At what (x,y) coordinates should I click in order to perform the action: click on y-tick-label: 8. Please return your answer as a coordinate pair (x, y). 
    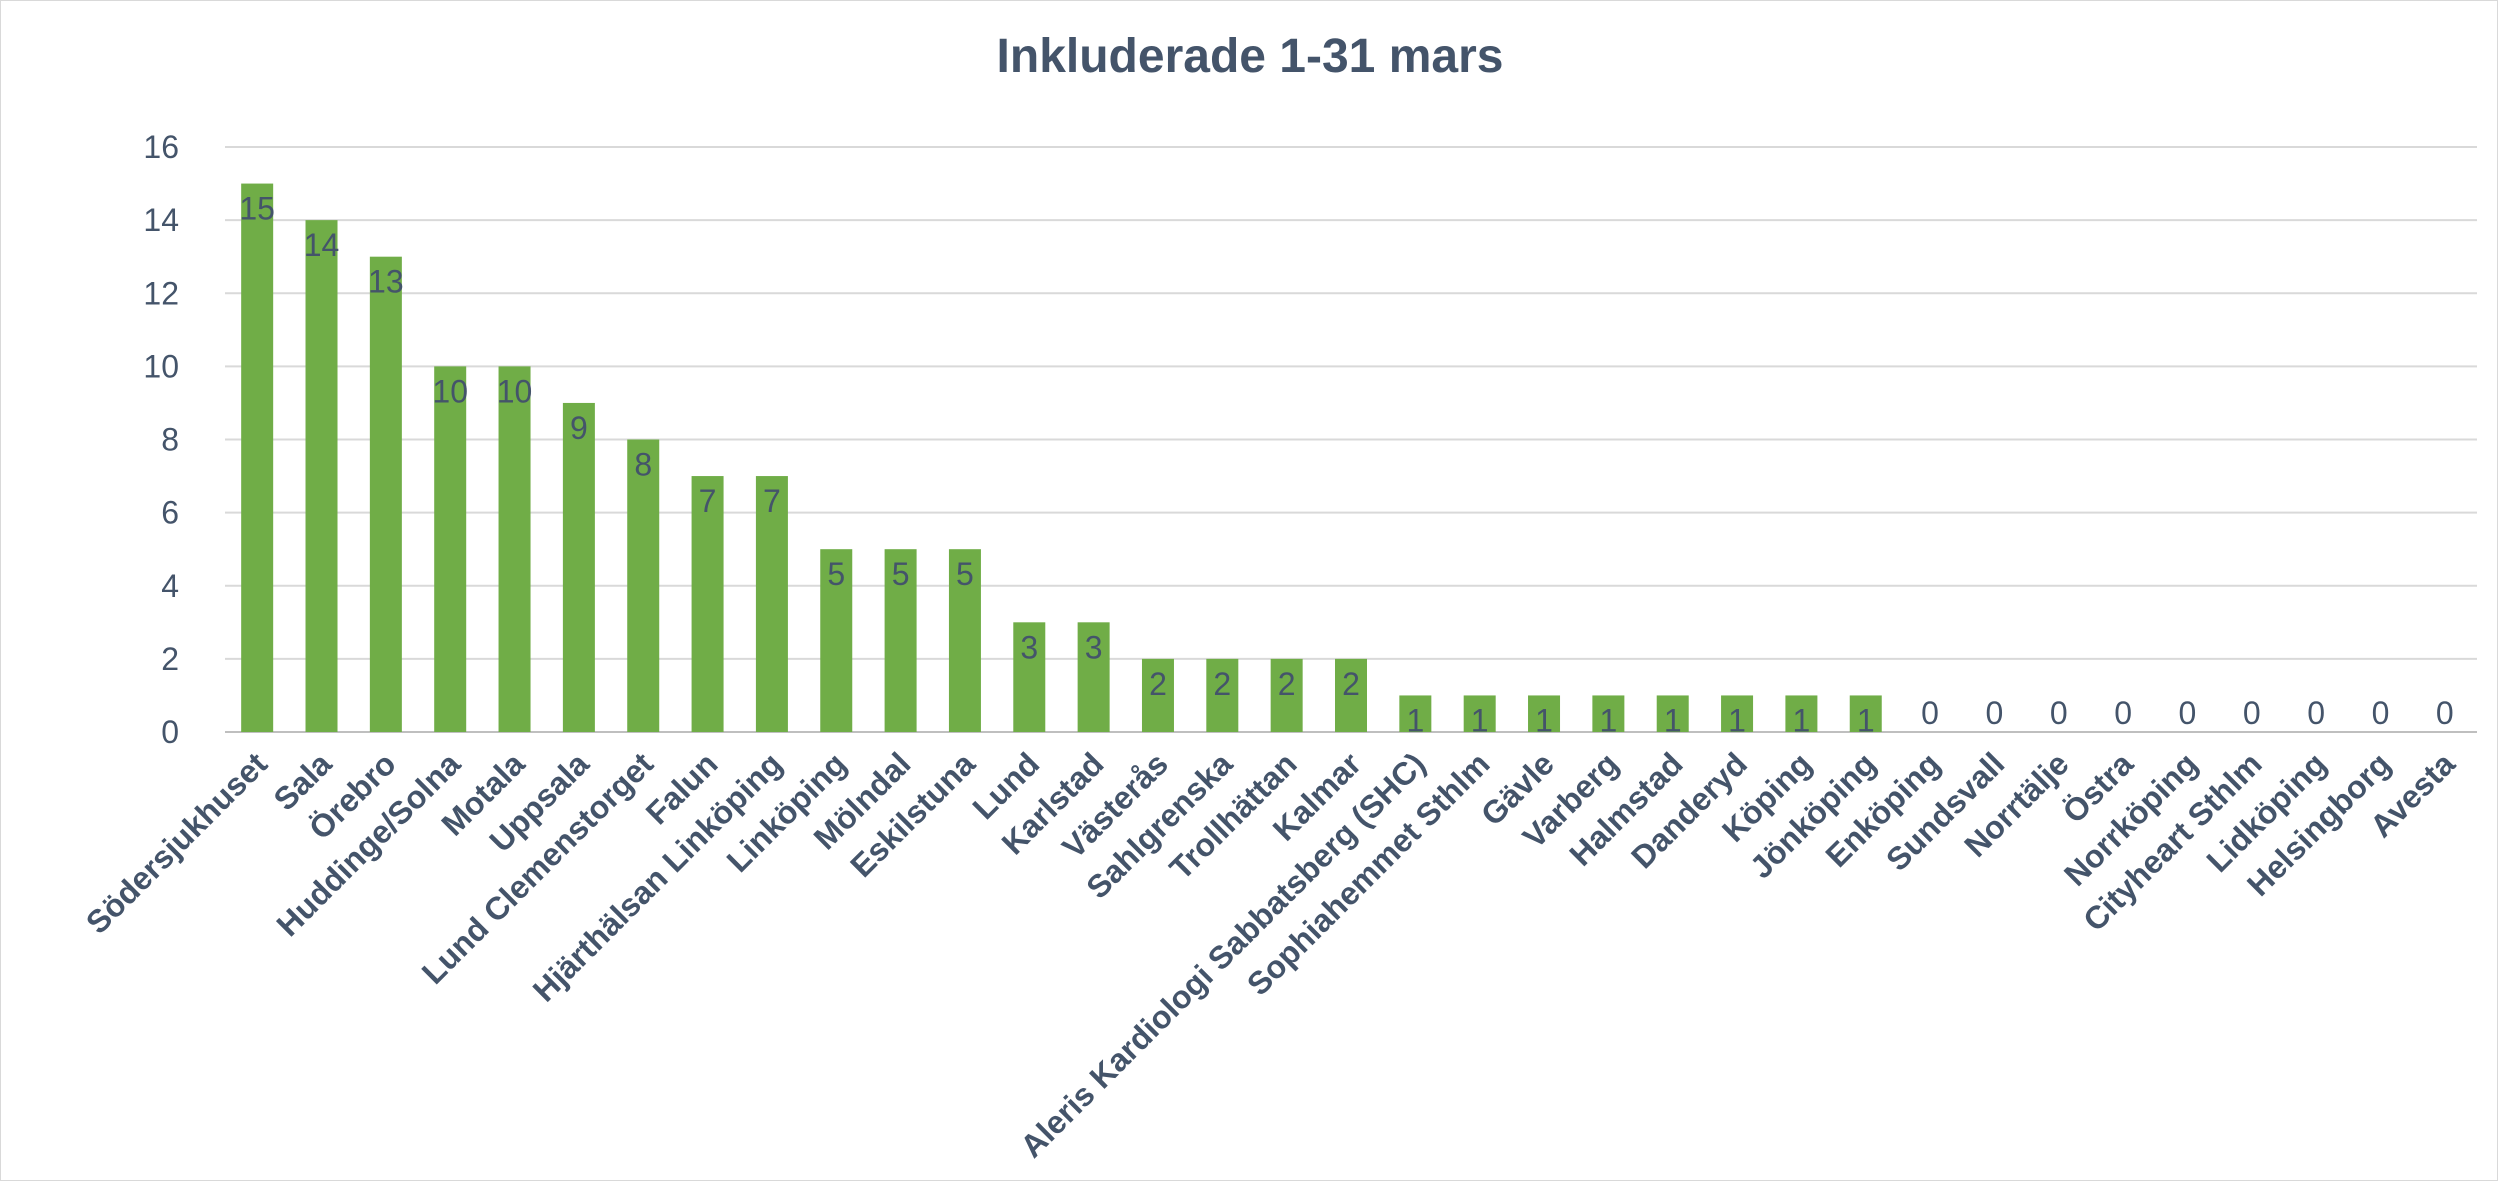
    Looking at the image, I should click on (170, 440).